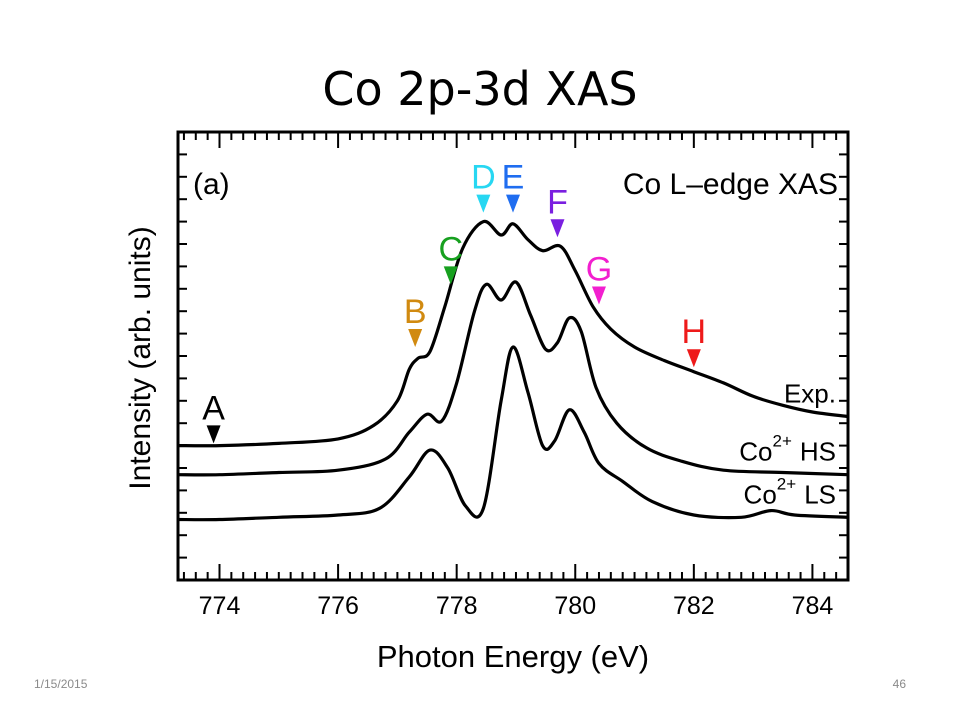 The width and height of the screenshot is (960, 720). What do you see at coordinates (693, 358) in the screenshot?
I see `marker-h-triangle` at bounding box center [693, 358].